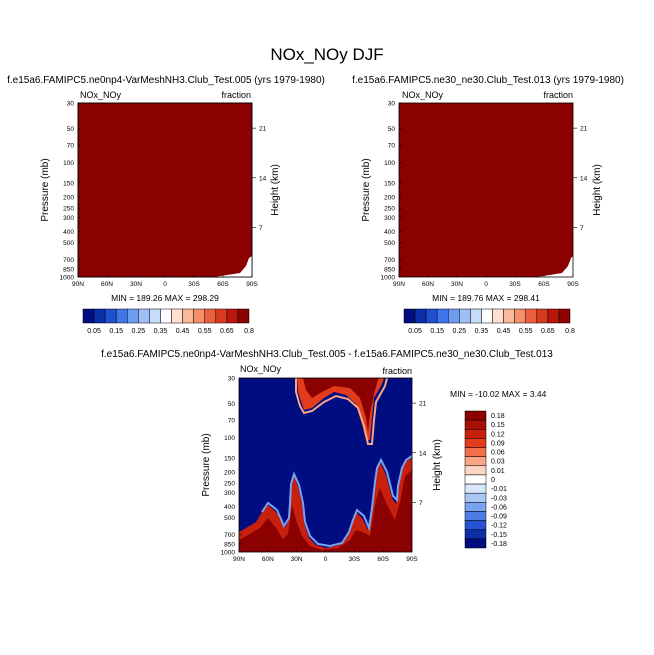  Describe the element at coordinates (498, 434) in the screenshot. I see `colorbar-label: 0.12` at that location.